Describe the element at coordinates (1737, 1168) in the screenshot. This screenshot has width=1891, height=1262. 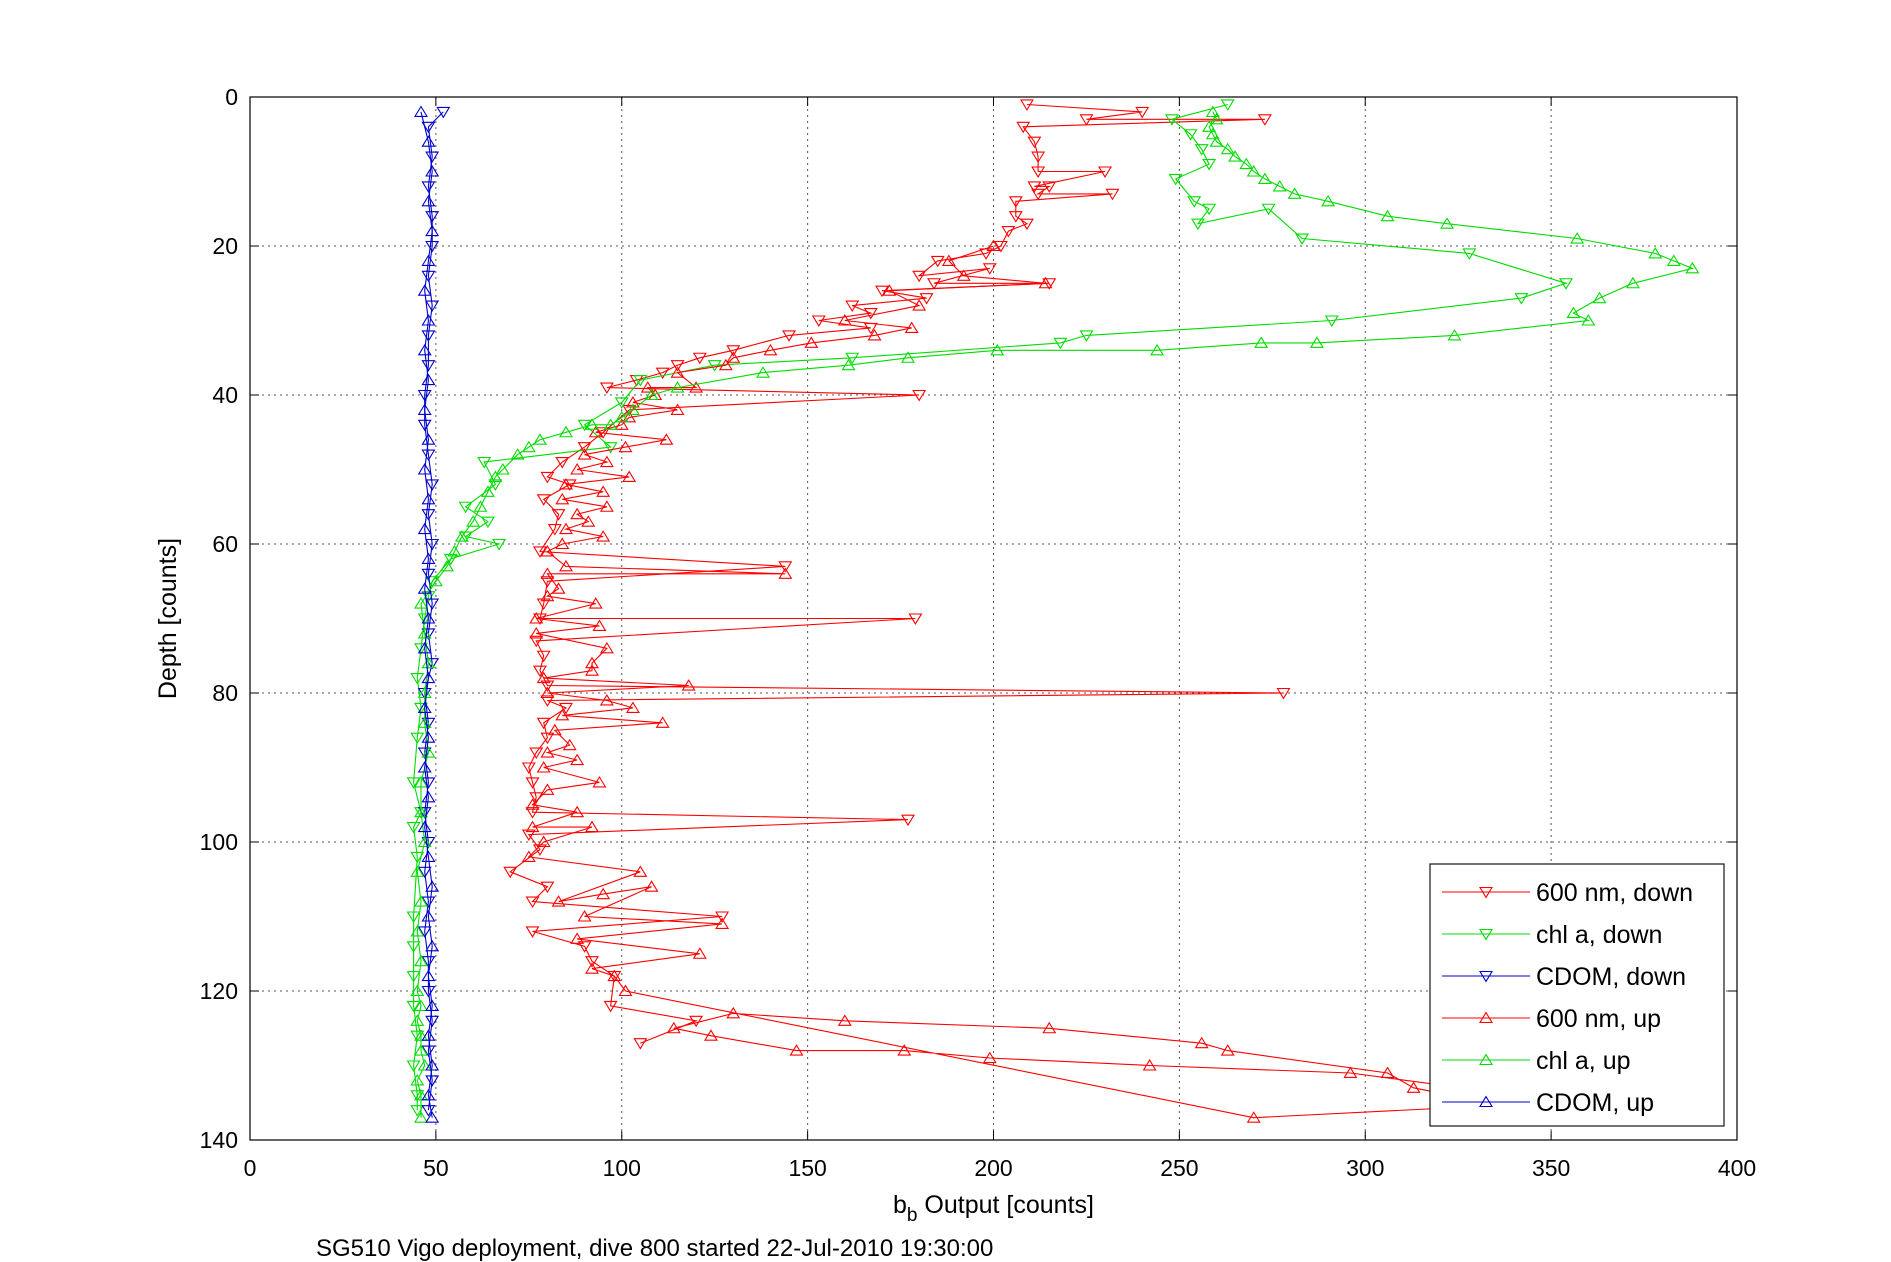
I see `x-tick-label: 400` at that location.